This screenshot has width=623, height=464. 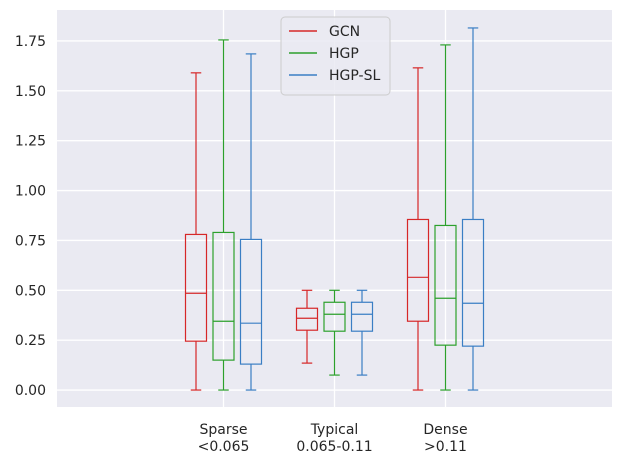 What do you see at coordinates (30, 241) in the screenshot?
I see `y-tick-label-3: 0.75` at bounding box center [30, 241].